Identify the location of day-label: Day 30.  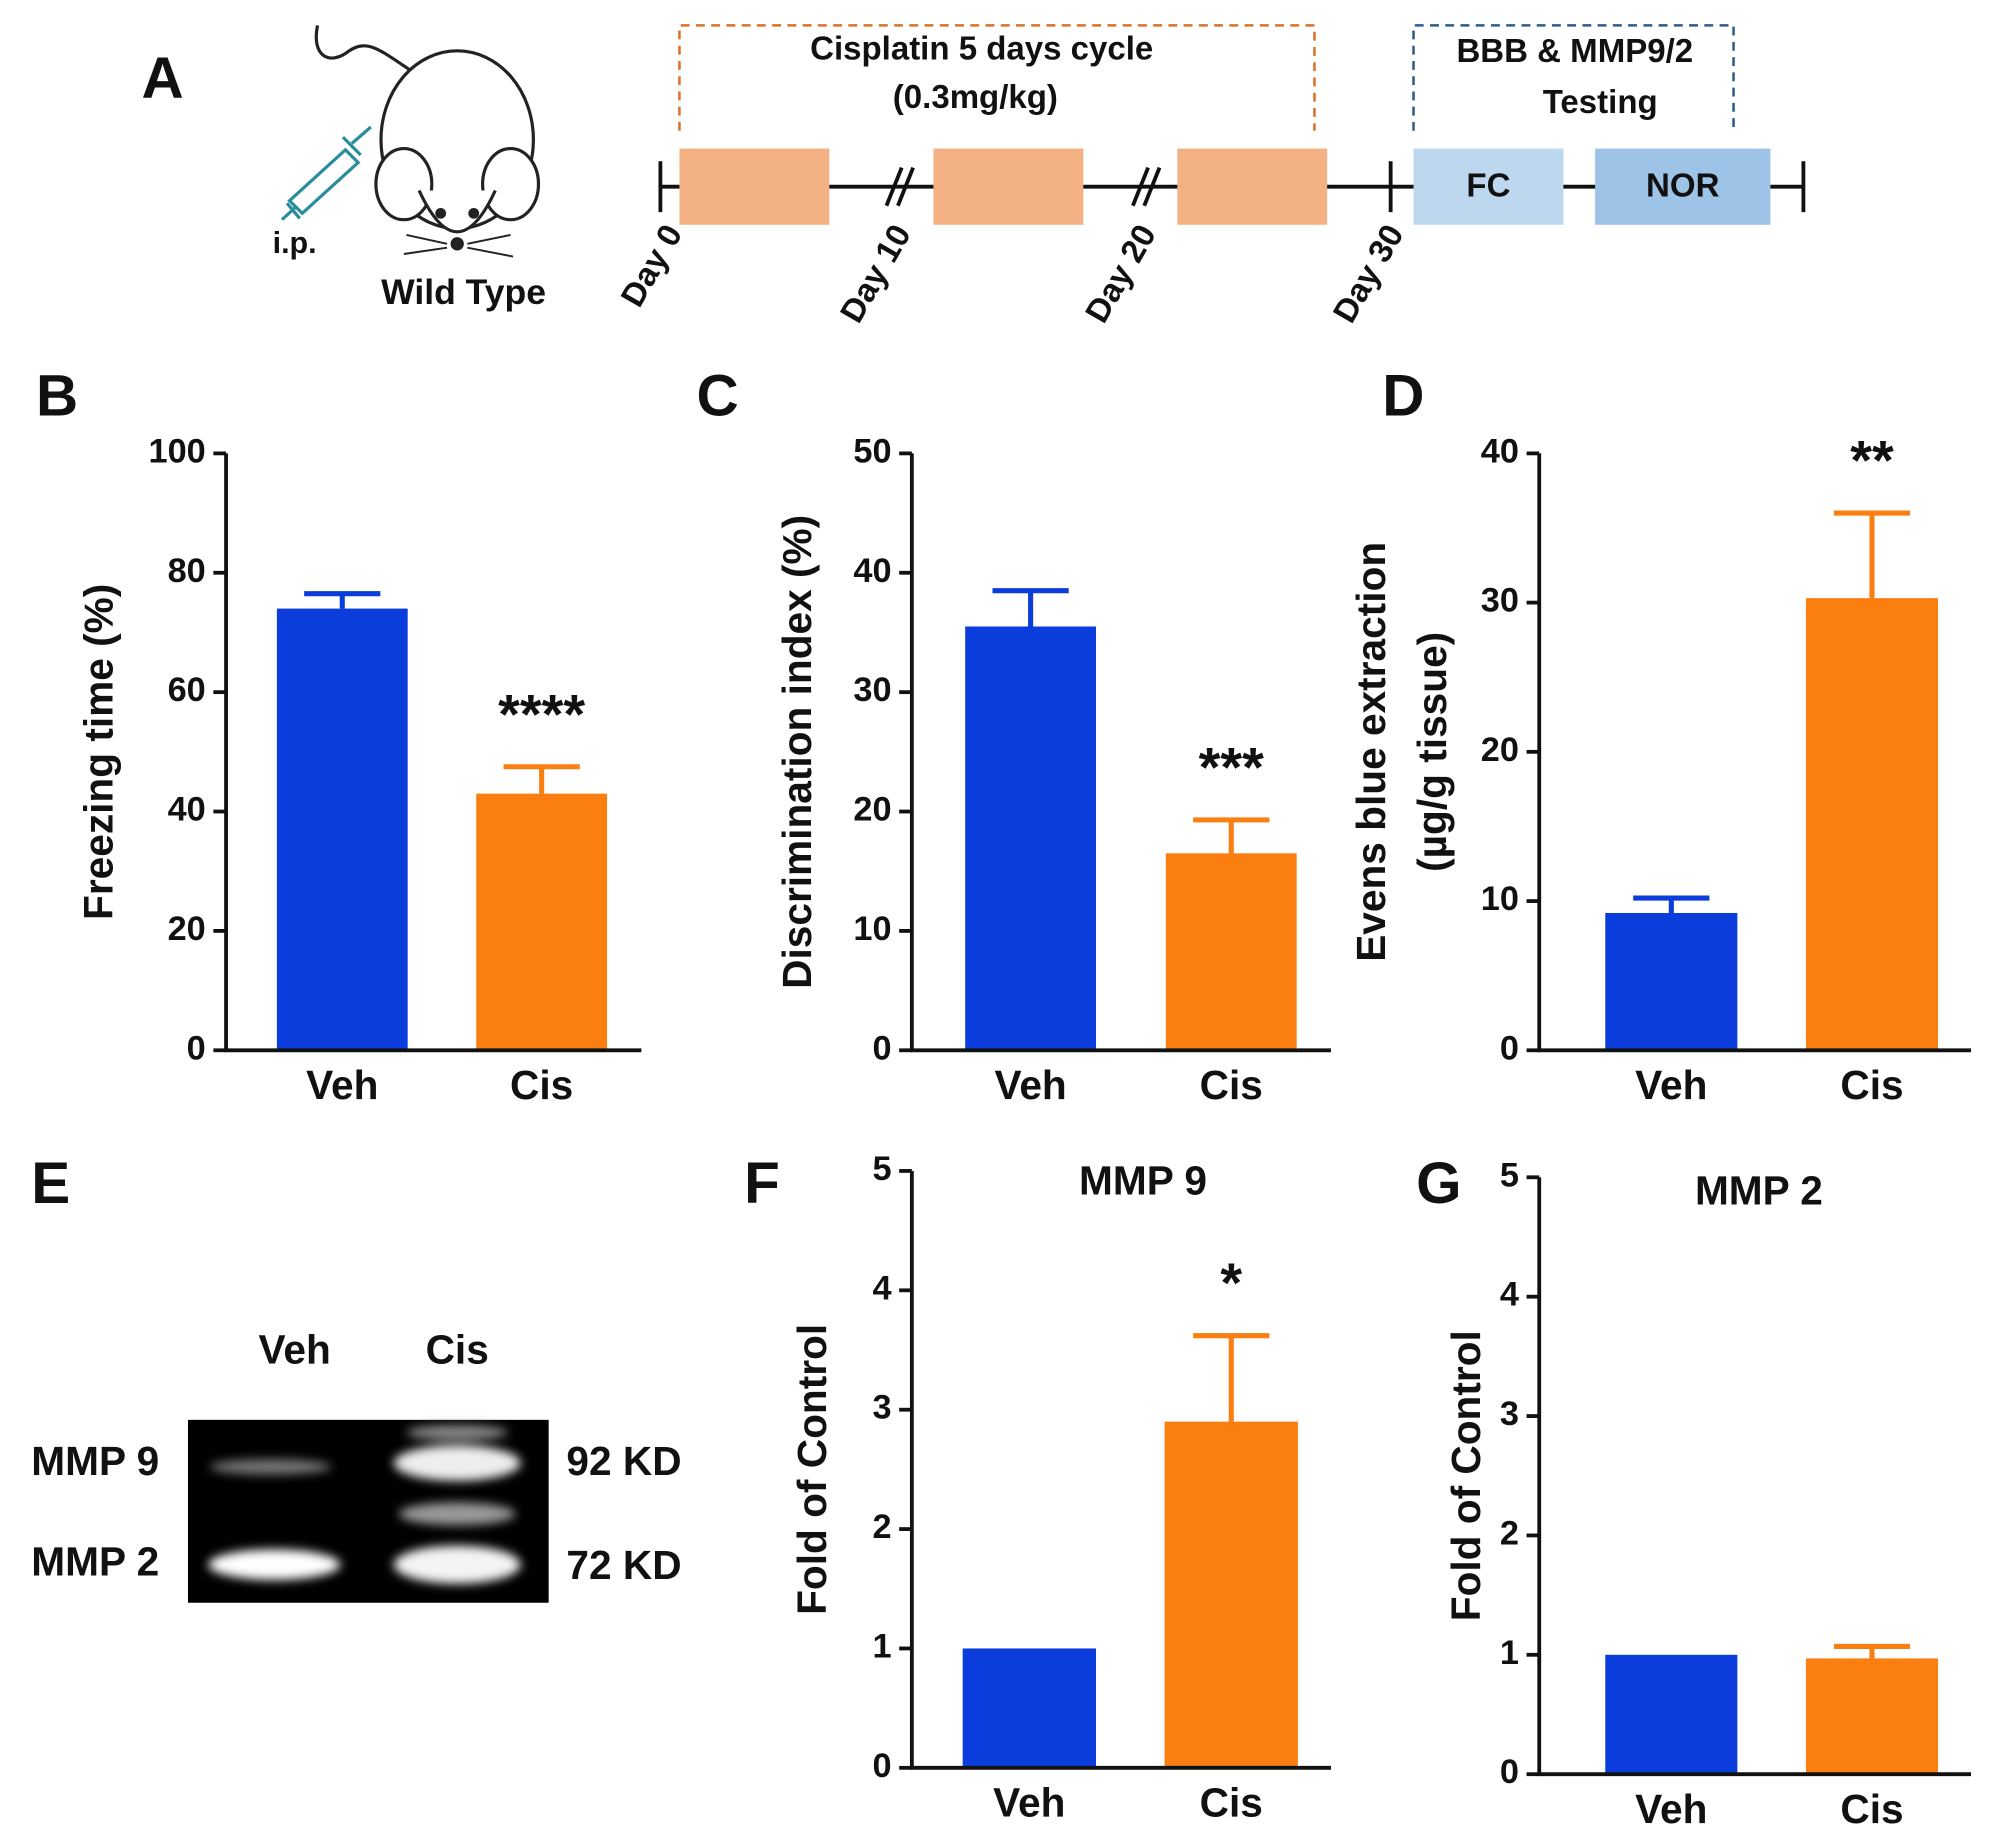
(1367, 273).